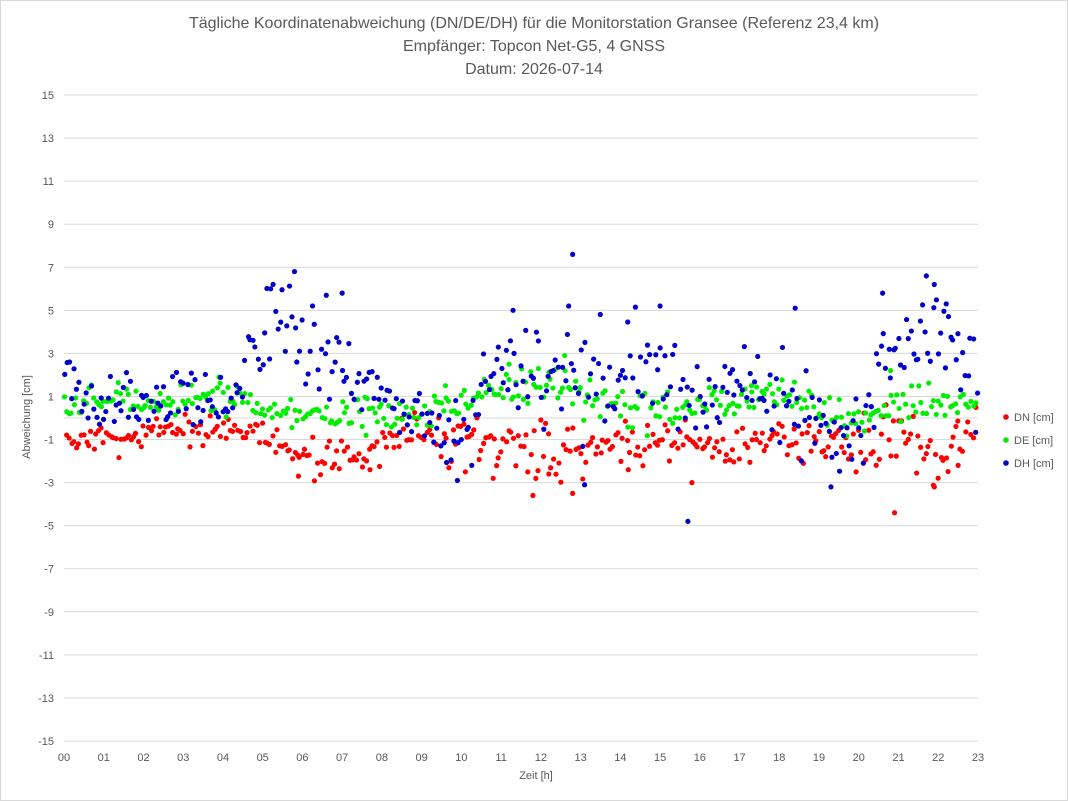  I want to click on y-tick-label: 15, so click(48, 96).